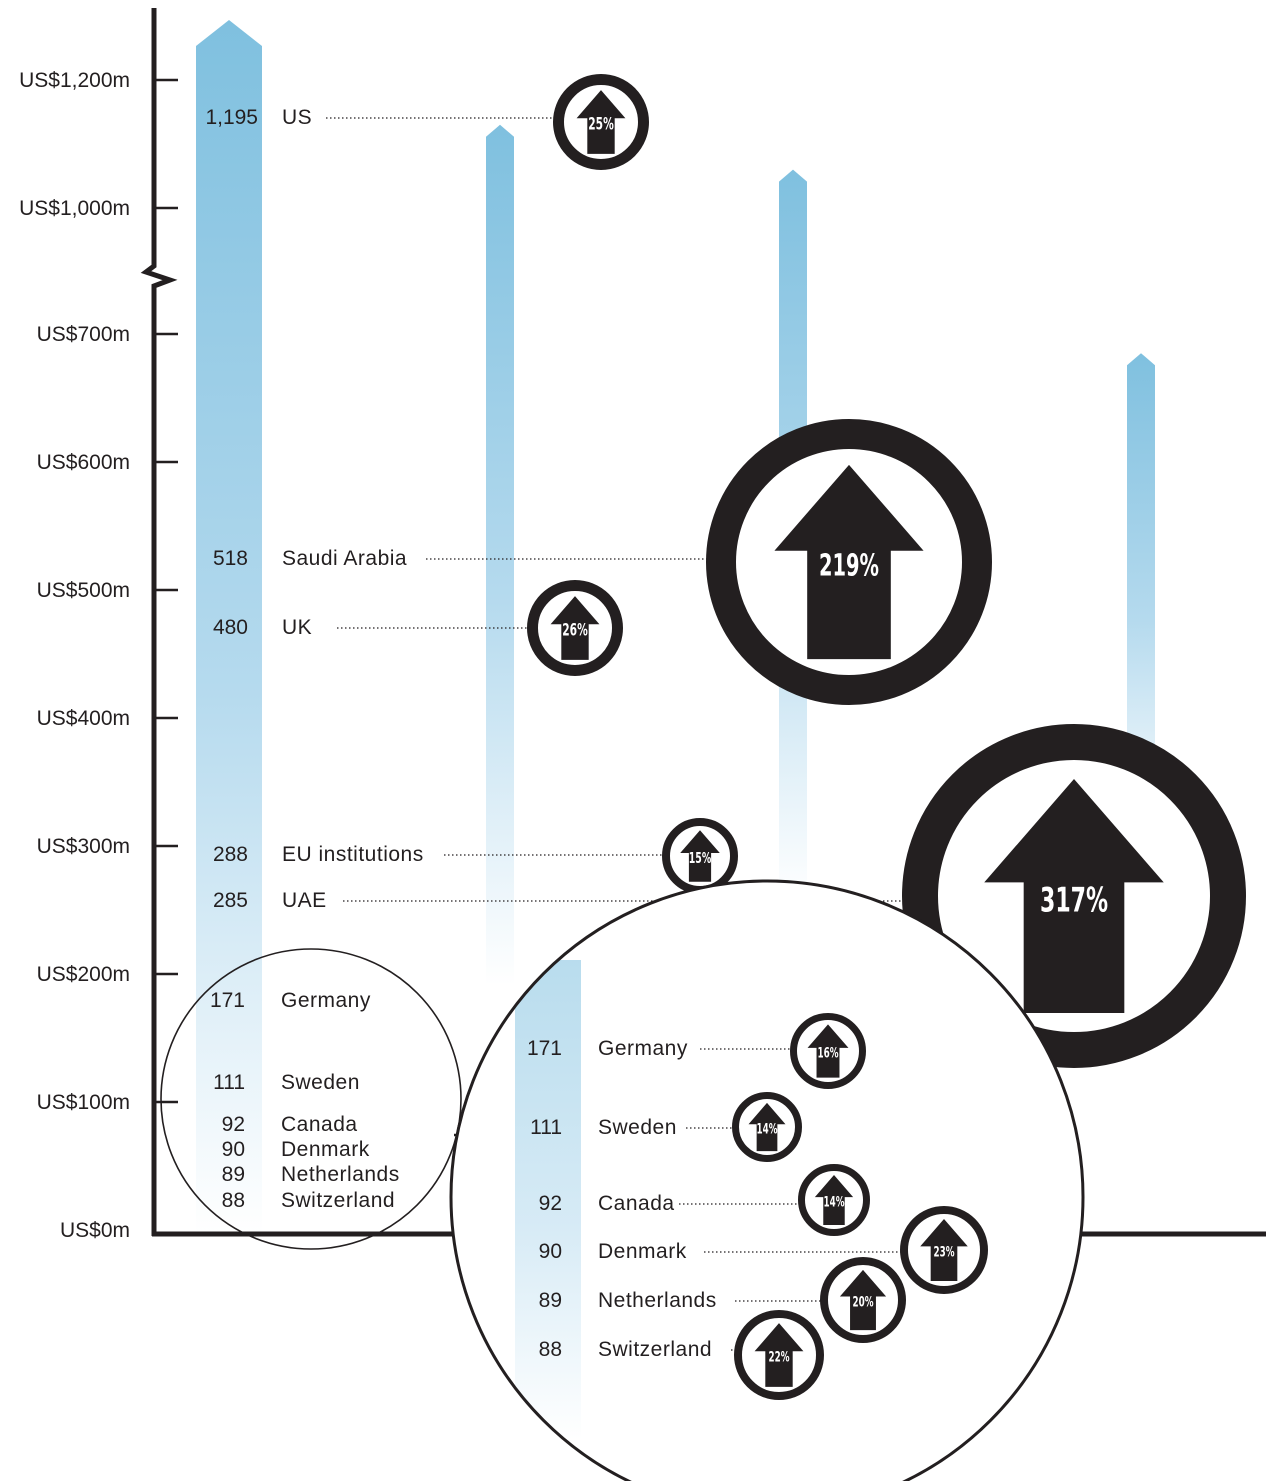 This screenshot has width=1266, height=1481. I want to click on change-label: 22%, so click(779, 1357).